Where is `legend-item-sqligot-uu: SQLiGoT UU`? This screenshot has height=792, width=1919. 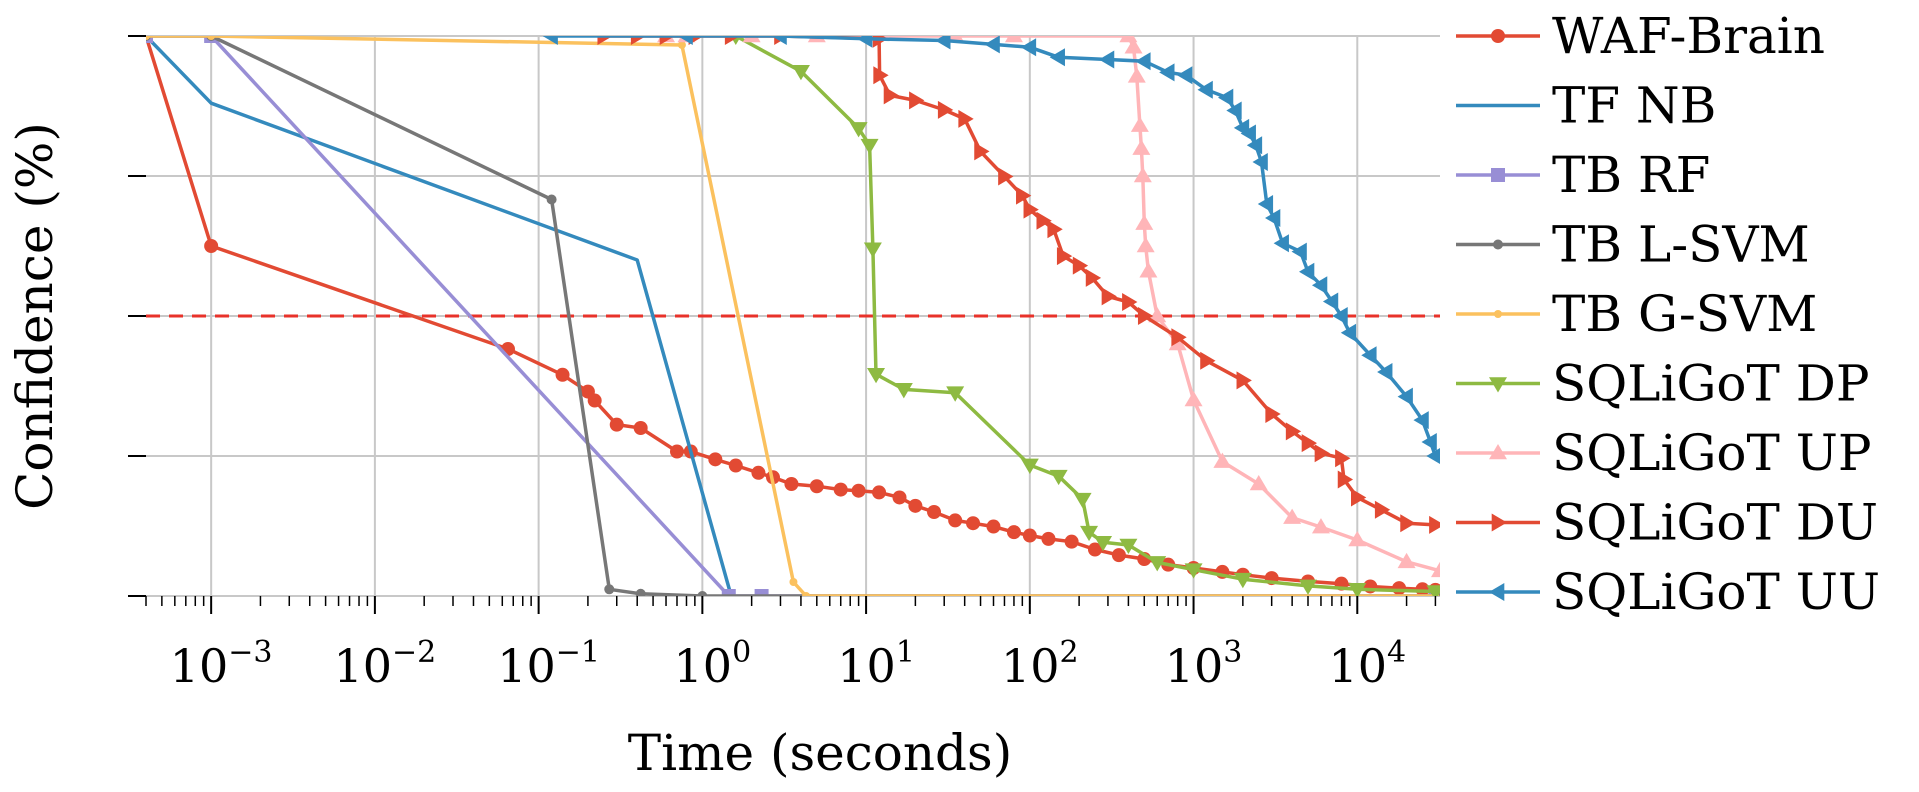
legend-item-sqligot-uu: SQLiGoT UU is located at coordinates (1668, 592).